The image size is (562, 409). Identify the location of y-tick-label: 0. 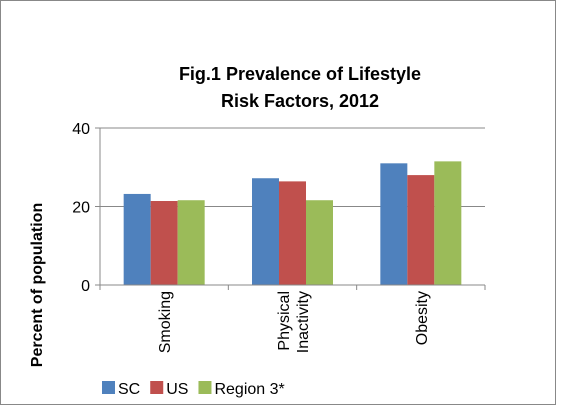
(85, 286).